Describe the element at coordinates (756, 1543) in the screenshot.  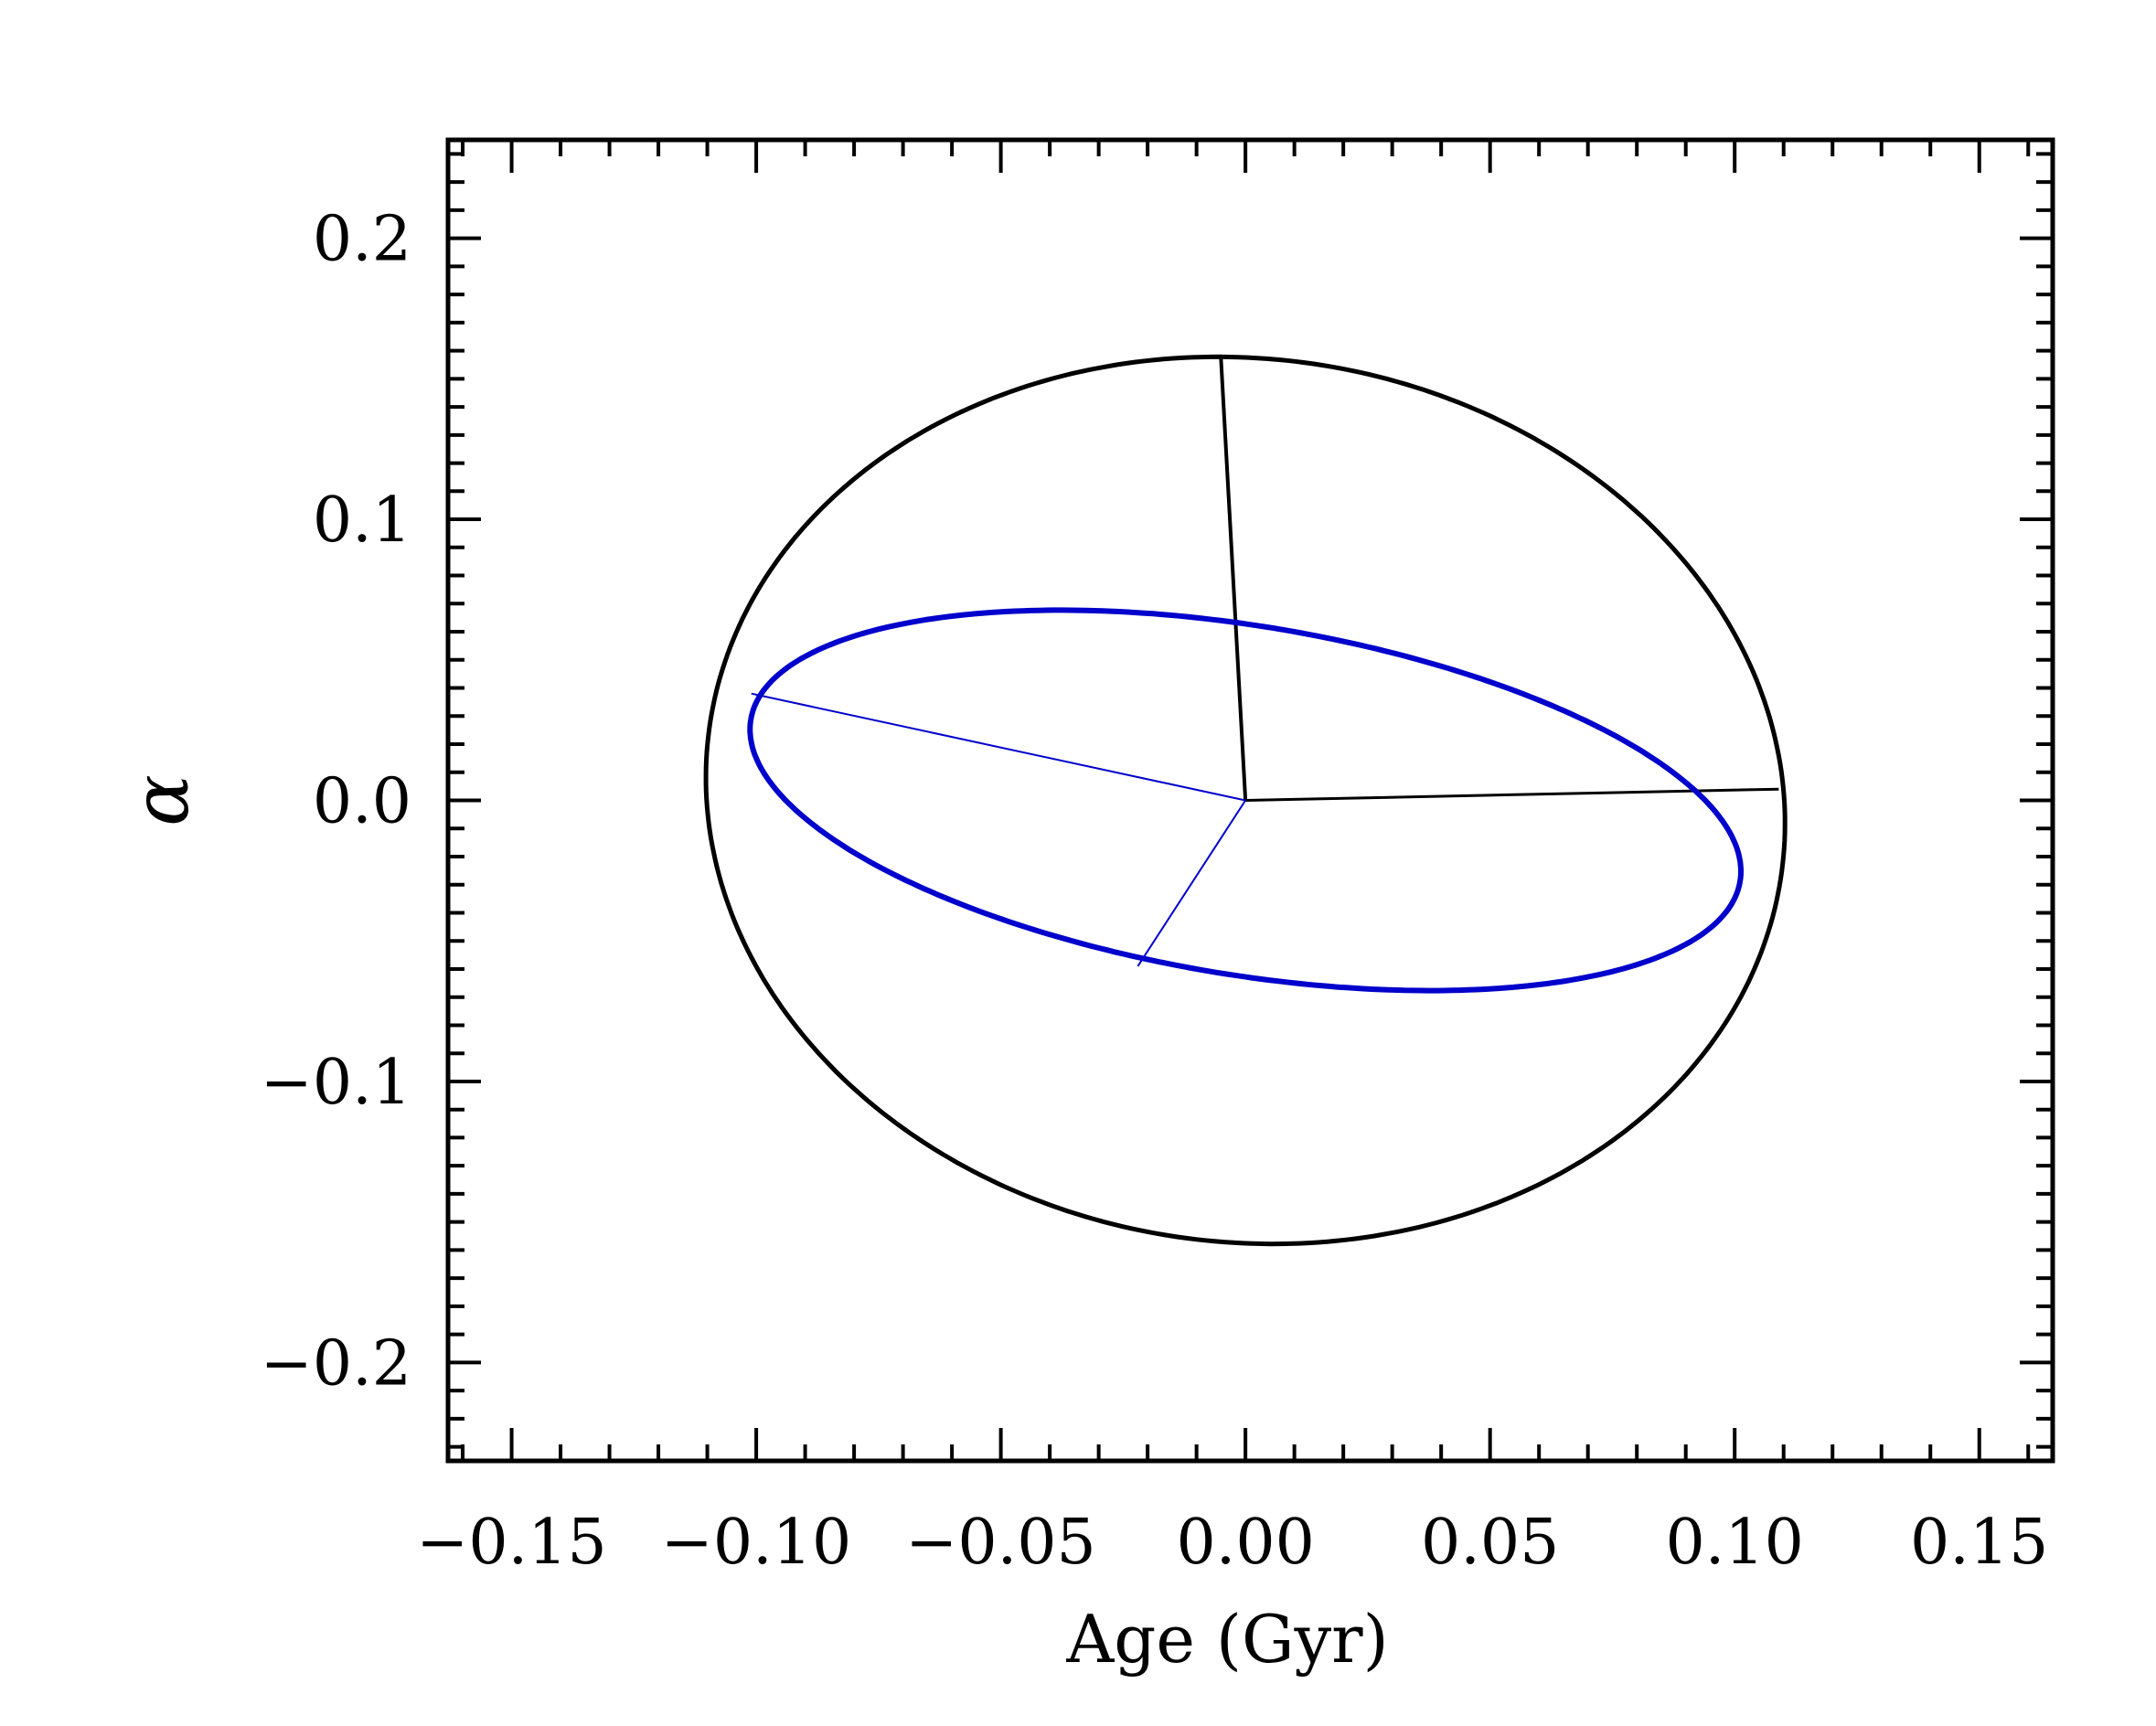
I see `x-tick-label: −0.10` at that location.